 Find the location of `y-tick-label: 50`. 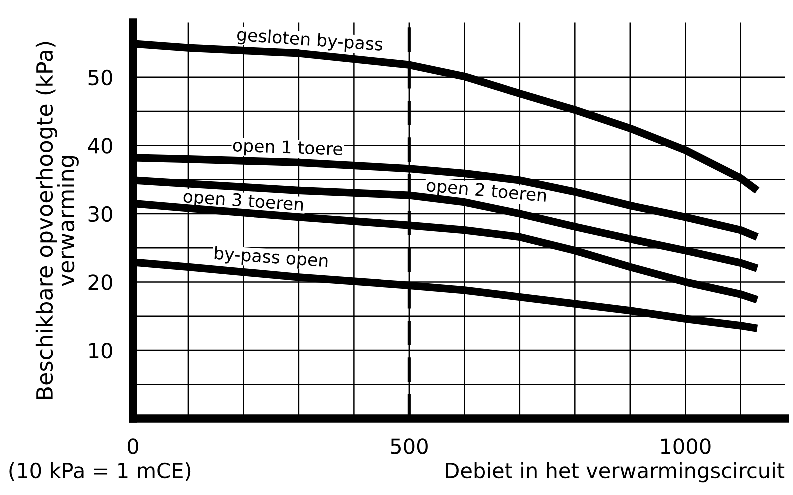

y-tick-label: 50 is located at coordinates (100, 78).